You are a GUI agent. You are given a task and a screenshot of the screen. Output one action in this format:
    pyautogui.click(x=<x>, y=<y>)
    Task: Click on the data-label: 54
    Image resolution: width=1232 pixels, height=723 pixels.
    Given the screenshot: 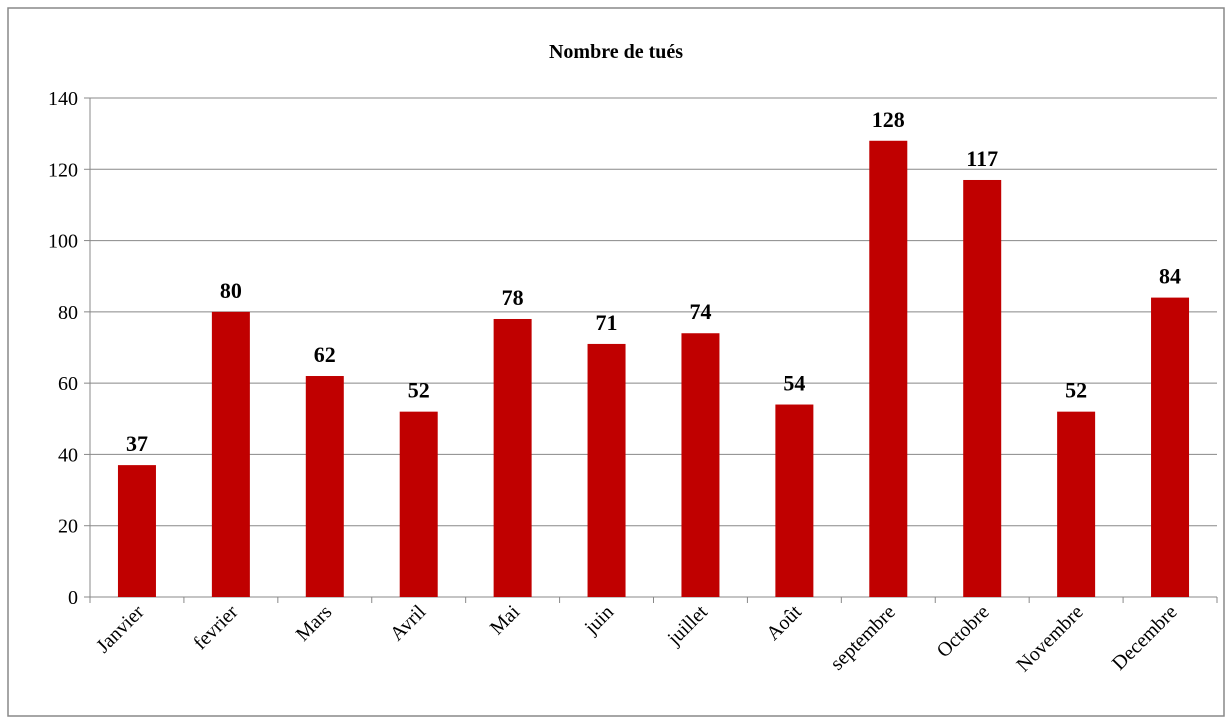 What is the action you would take?
    pyautogui.click(x=794, y=383)
    